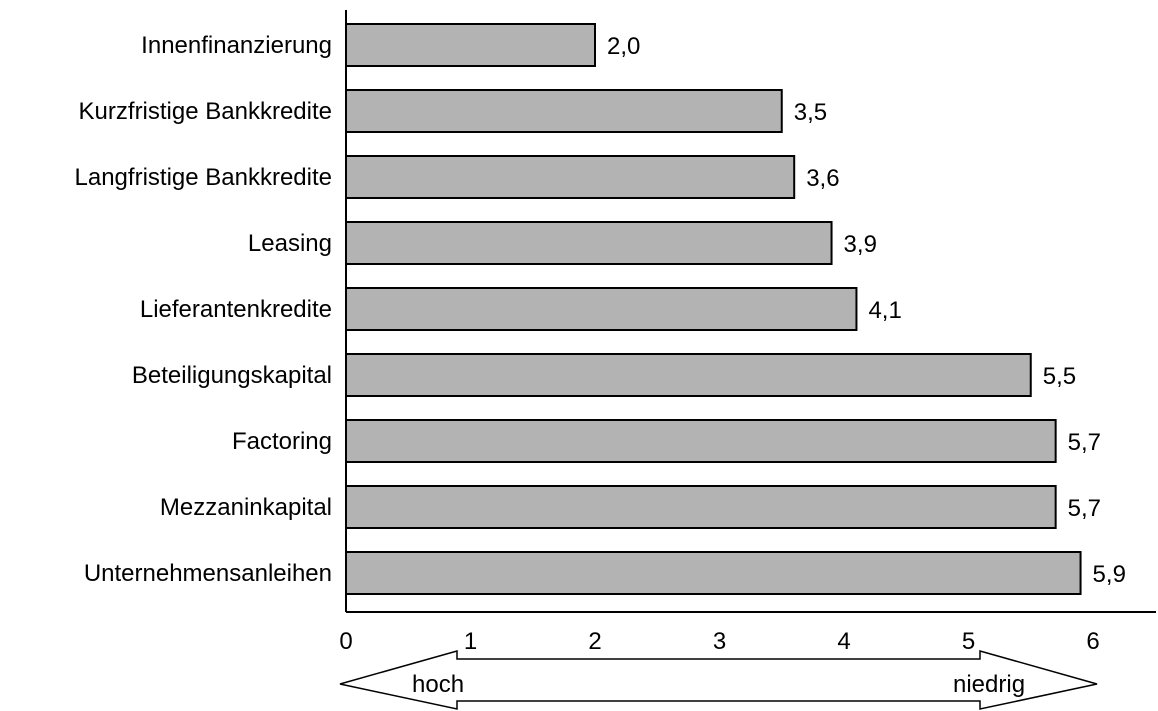 This screenshot has width=1158, height=711. I want to click on x-tick-label: 2, so click(594, 641).